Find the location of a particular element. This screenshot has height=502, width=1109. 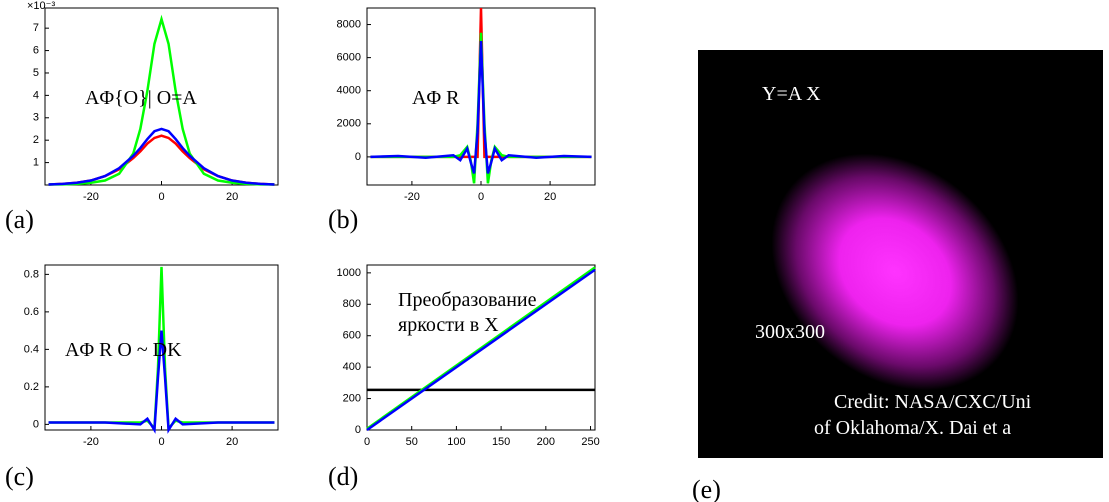

chart: -20 0 20 1 2 3 4 5 6 7 ×10⁻³ AΦ{O}| O=A (a) is located at coordinates (142, 117).